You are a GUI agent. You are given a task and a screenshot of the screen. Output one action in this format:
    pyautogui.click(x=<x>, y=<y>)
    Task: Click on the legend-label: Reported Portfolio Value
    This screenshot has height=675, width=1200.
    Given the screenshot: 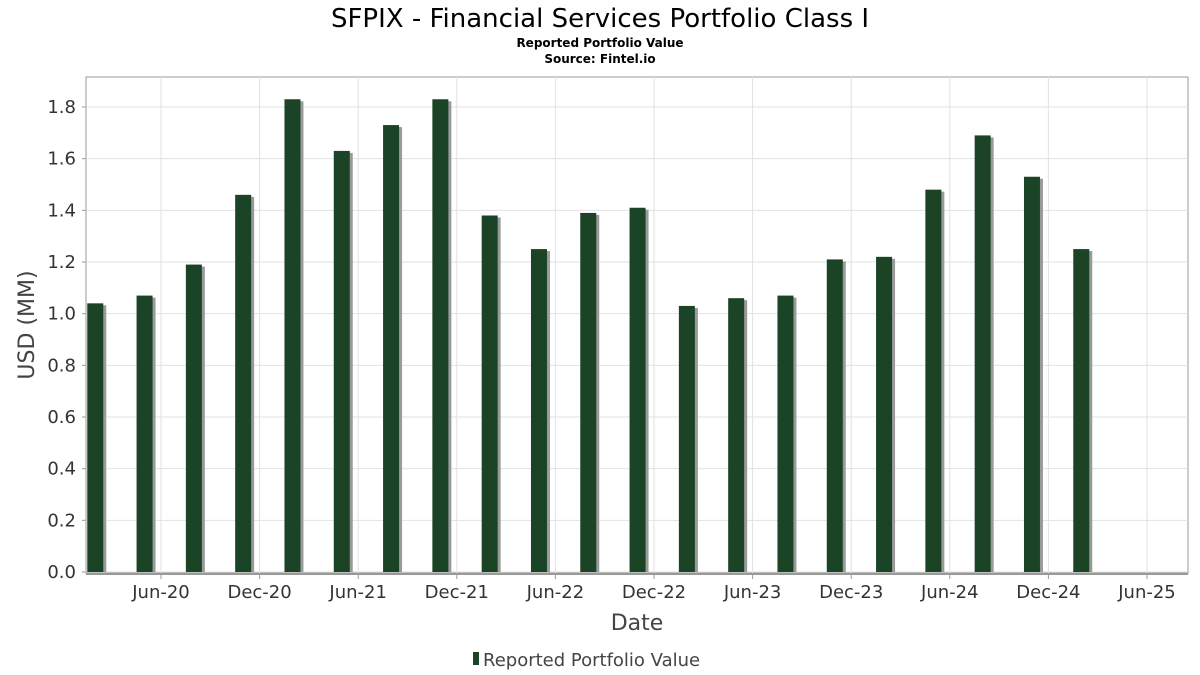 What is the action you would take?
    pyautogui.click(x=591, y=660)
    